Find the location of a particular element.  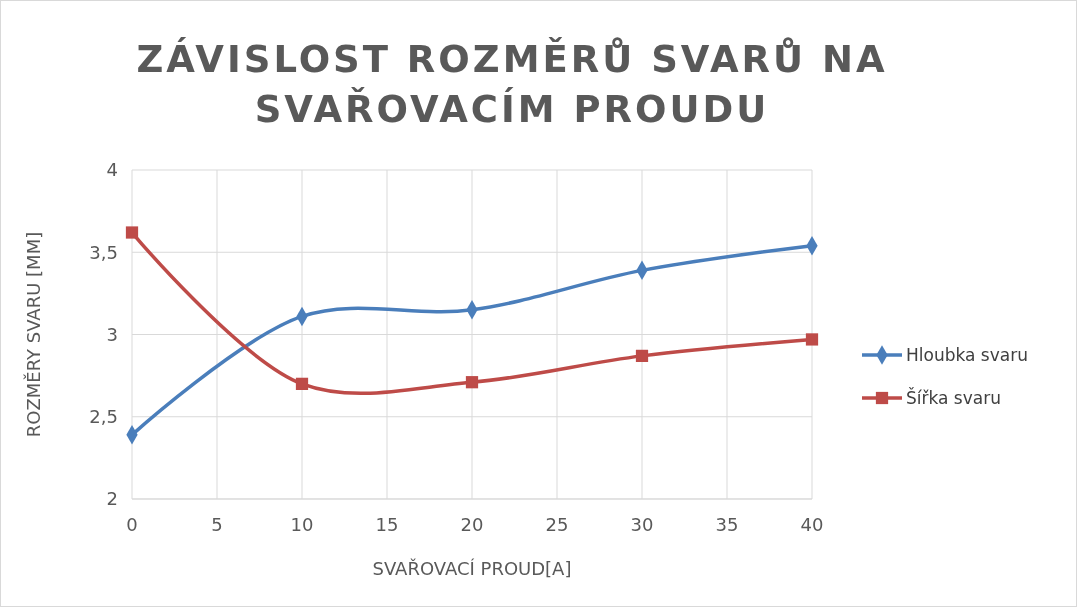

chart-title: ZÁVISLOST ROZMĚRŮ SVARŮ NA SVAŘOVACÍM PROUDU is located at coordinates (512, 84).